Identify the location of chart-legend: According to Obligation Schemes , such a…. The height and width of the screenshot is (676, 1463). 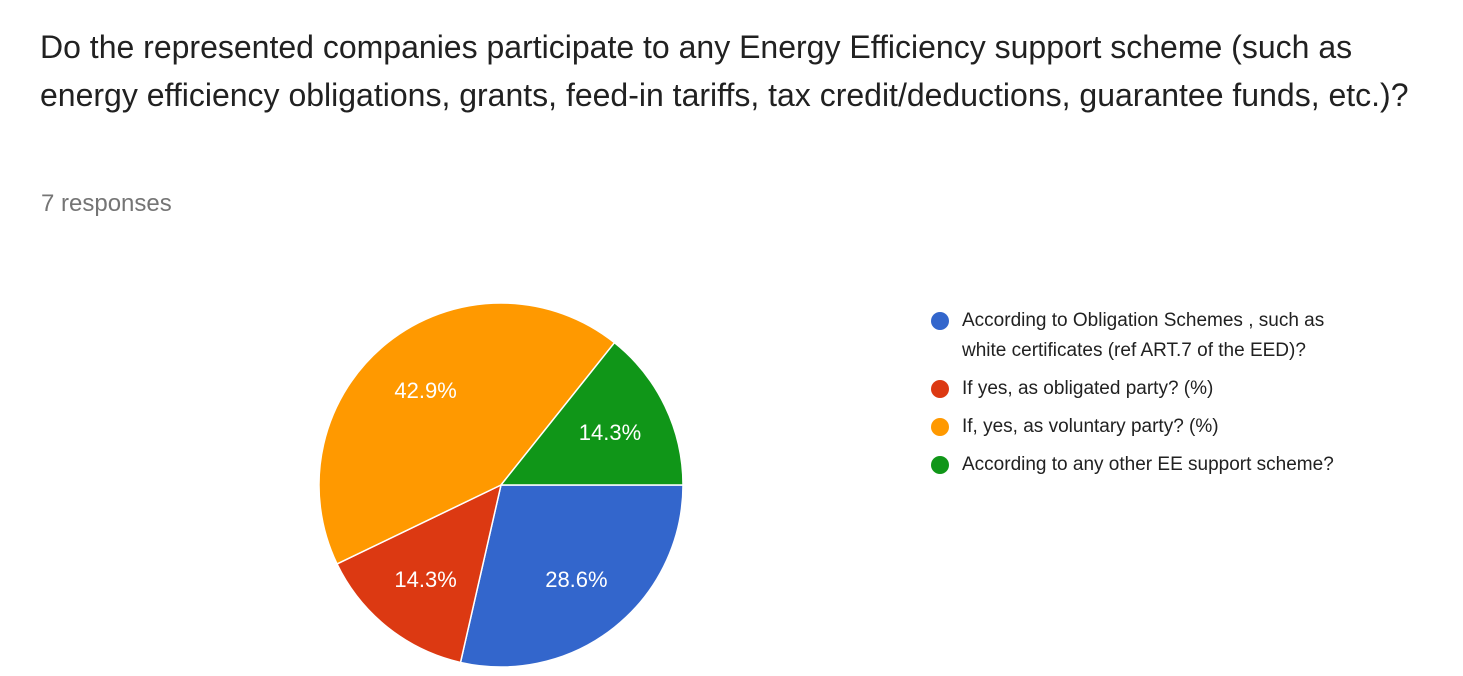
(1138, 397).